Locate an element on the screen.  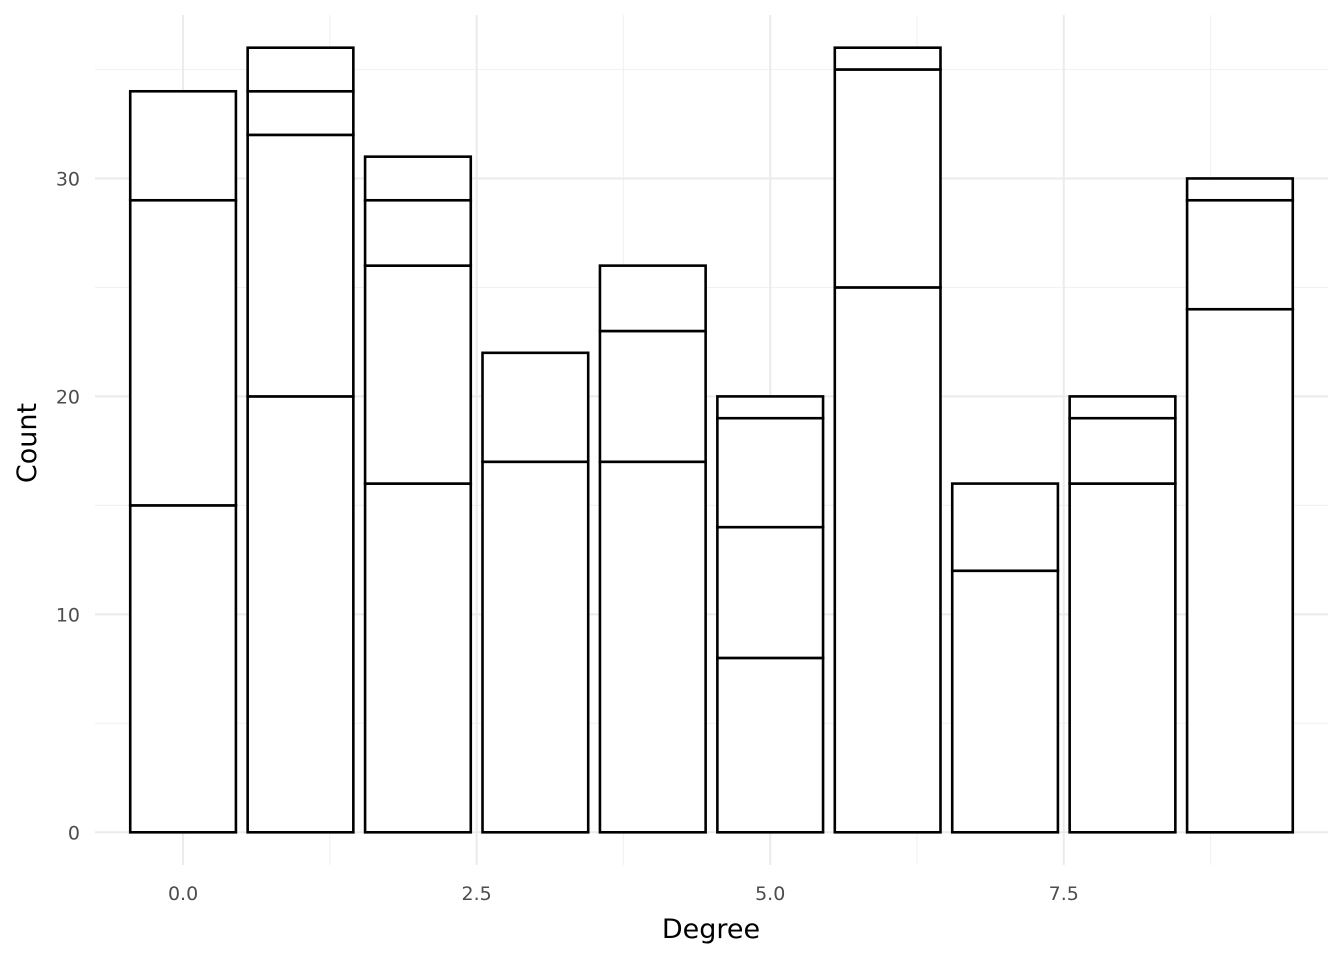
x-tick-label: 2.5 is located at coordinates (477, 894).